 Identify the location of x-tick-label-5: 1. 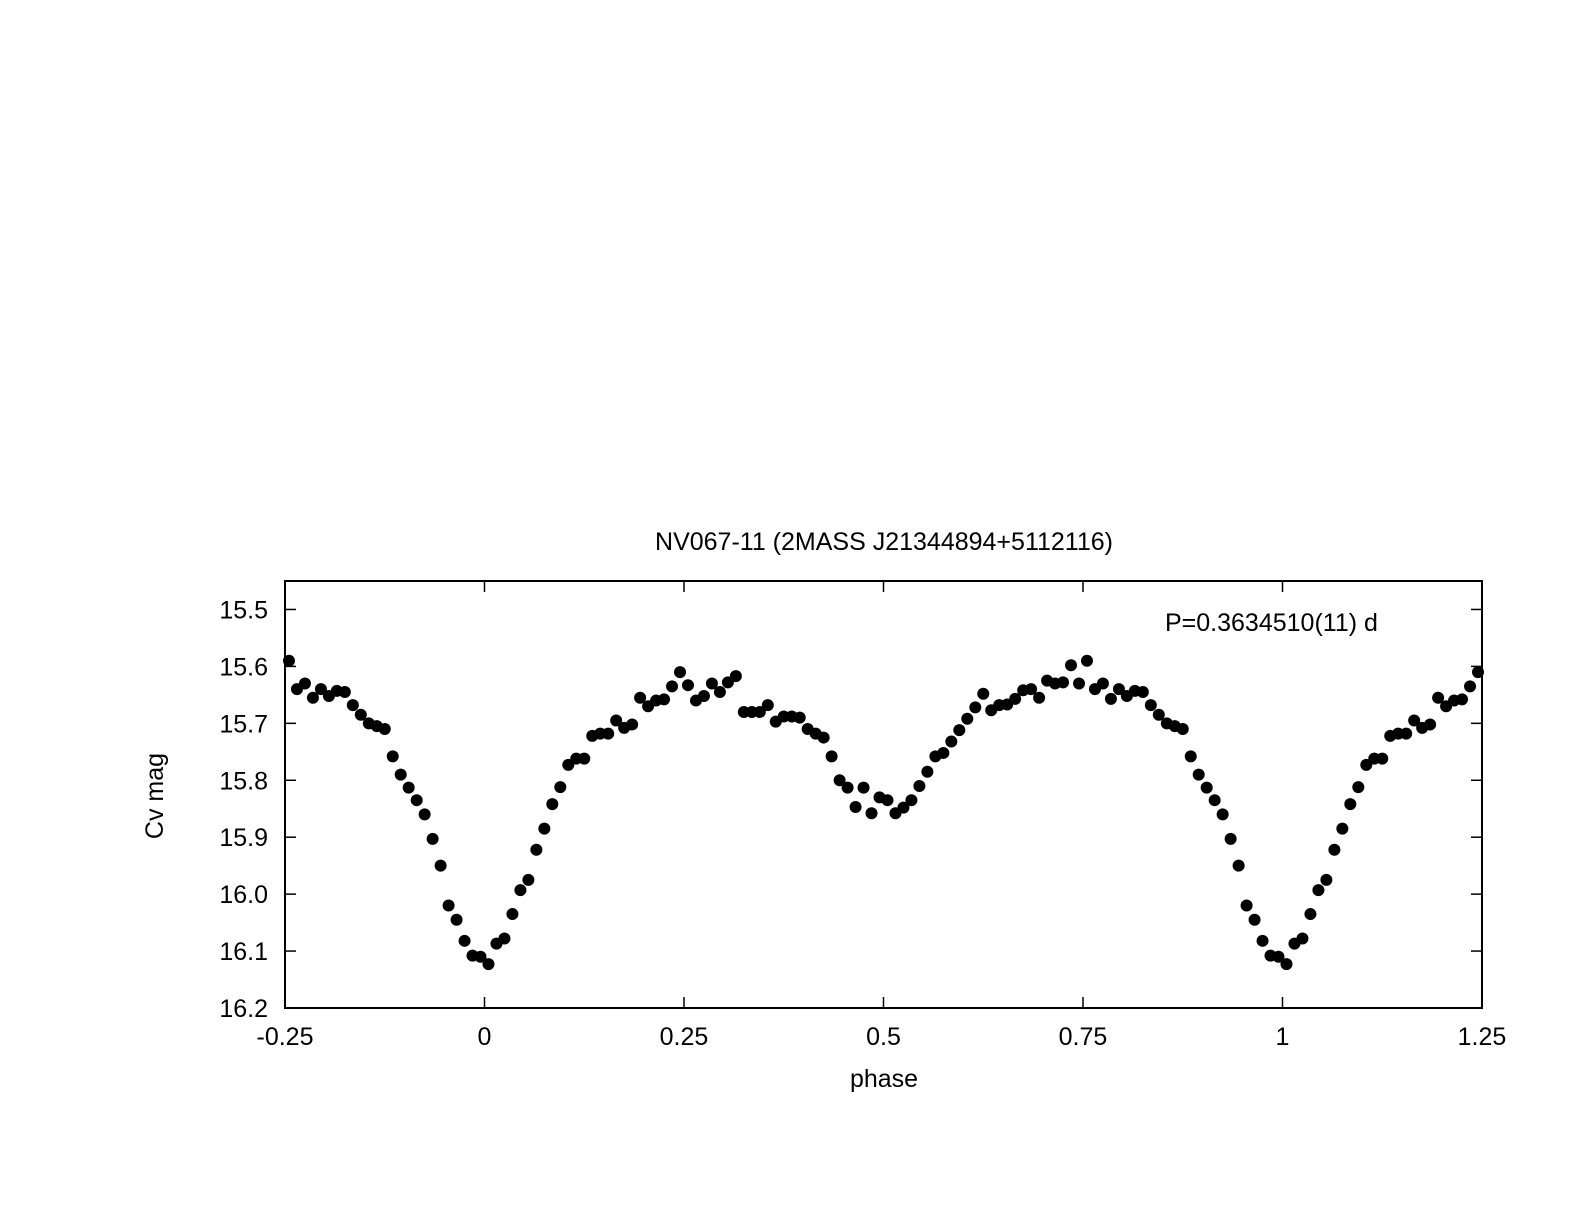
(1283, 1037).